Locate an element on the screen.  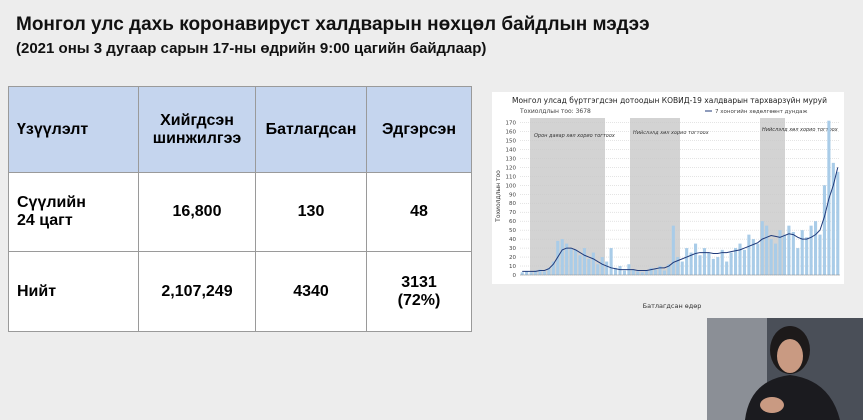
y-tick-label: 20 is located at coordinates (512, 258).